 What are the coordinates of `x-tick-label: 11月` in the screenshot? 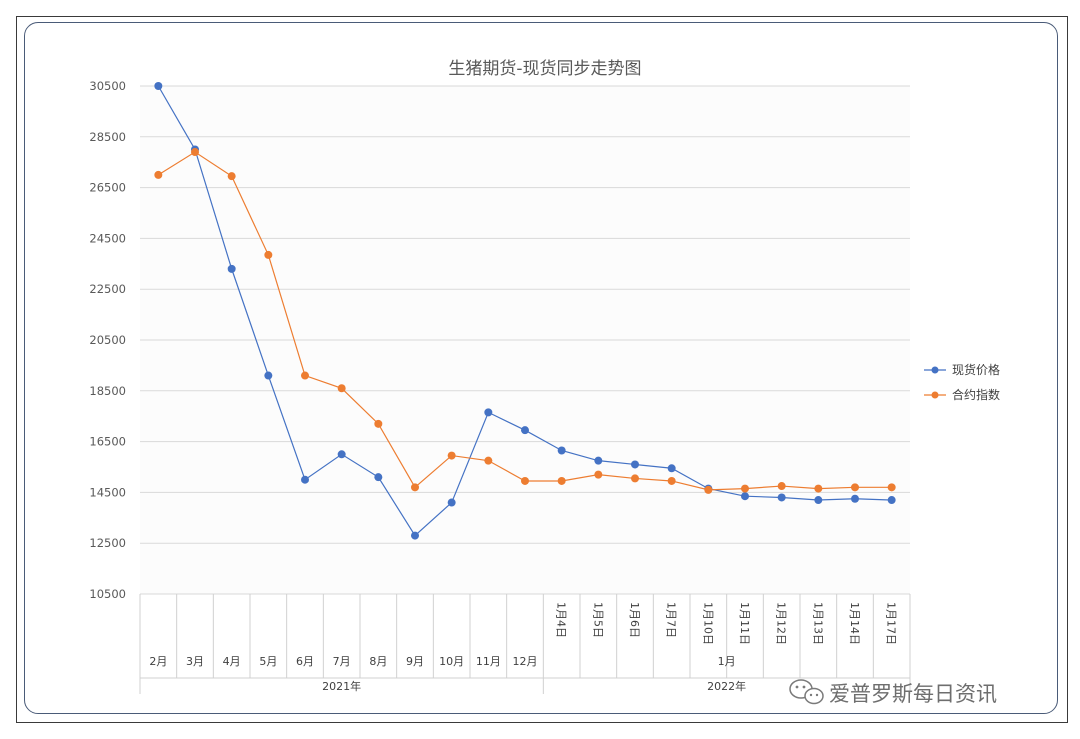 It's located at (488, 661).